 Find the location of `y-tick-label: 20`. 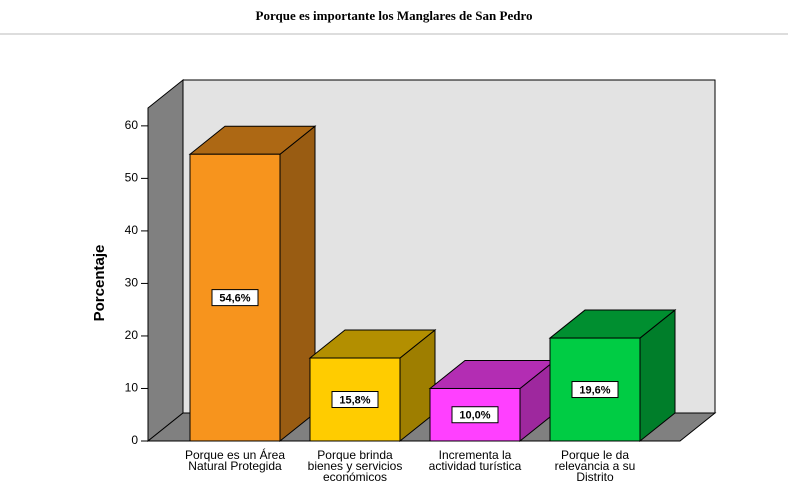

y-tick-label: 20 is located at coordinates (132, 335).